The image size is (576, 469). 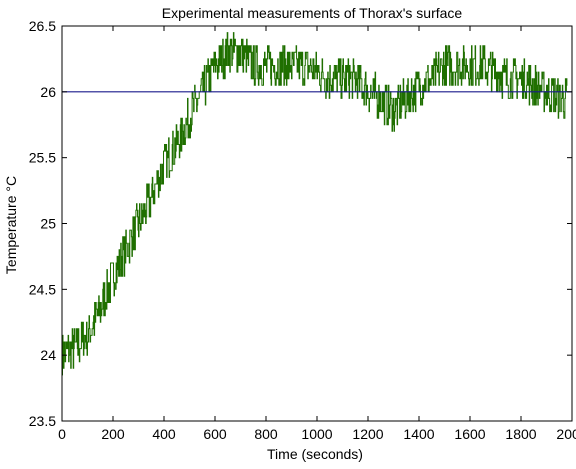 I want to click on y-tick-label: 24.5, so click(x=42, y=289).